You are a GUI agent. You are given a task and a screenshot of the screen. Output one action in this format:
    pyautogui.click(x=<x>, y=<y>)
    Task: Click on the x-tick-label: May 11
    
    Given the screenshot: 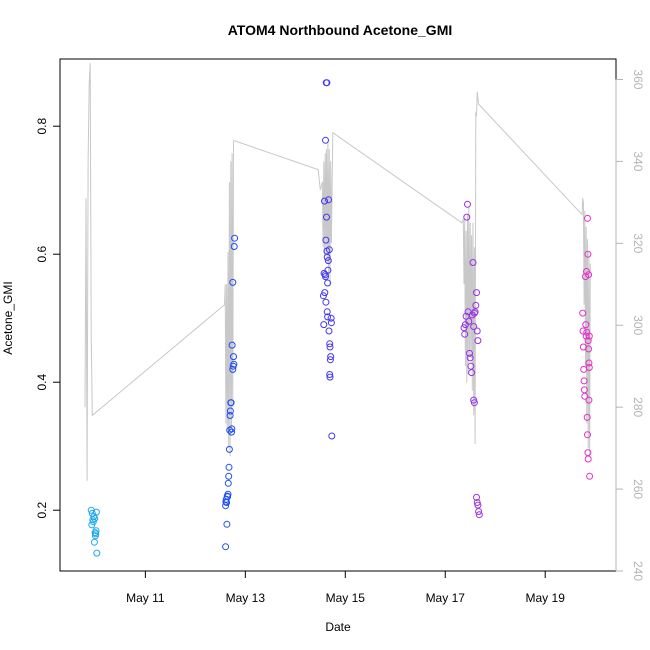 What is the action you would take?
    pyautogui.click(x=145, y=598)
    